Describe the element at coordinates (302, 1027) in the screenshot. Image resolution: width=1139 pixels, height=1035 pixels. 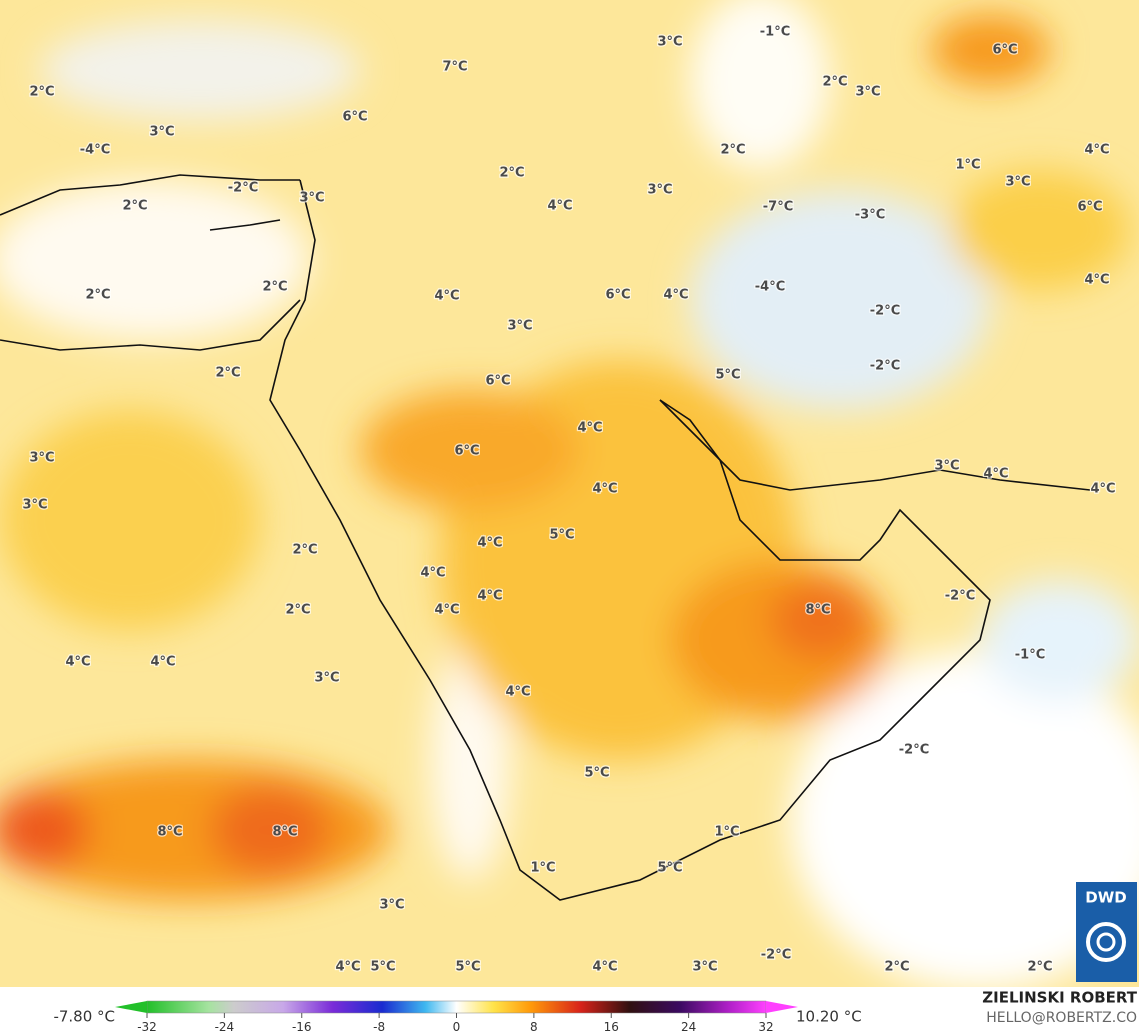
I see `colorbar-tick-label: -16` at that location.